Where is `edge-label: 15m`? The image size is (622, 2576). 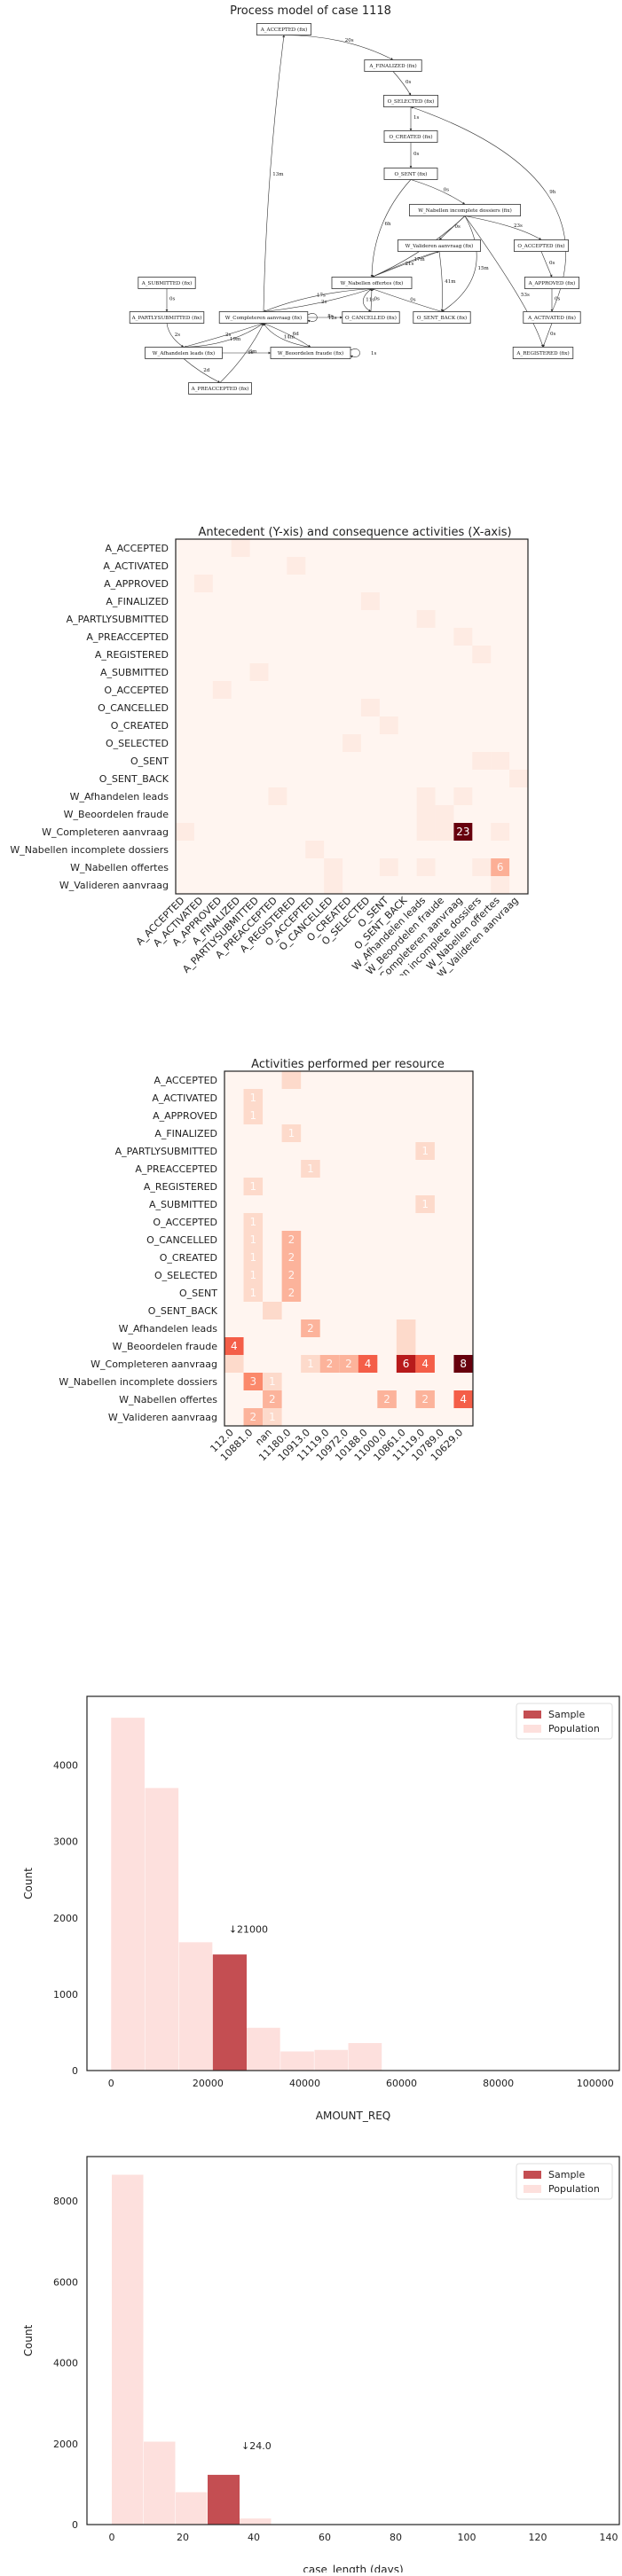 edge-label: 15m is located at coordinates (484, 268).